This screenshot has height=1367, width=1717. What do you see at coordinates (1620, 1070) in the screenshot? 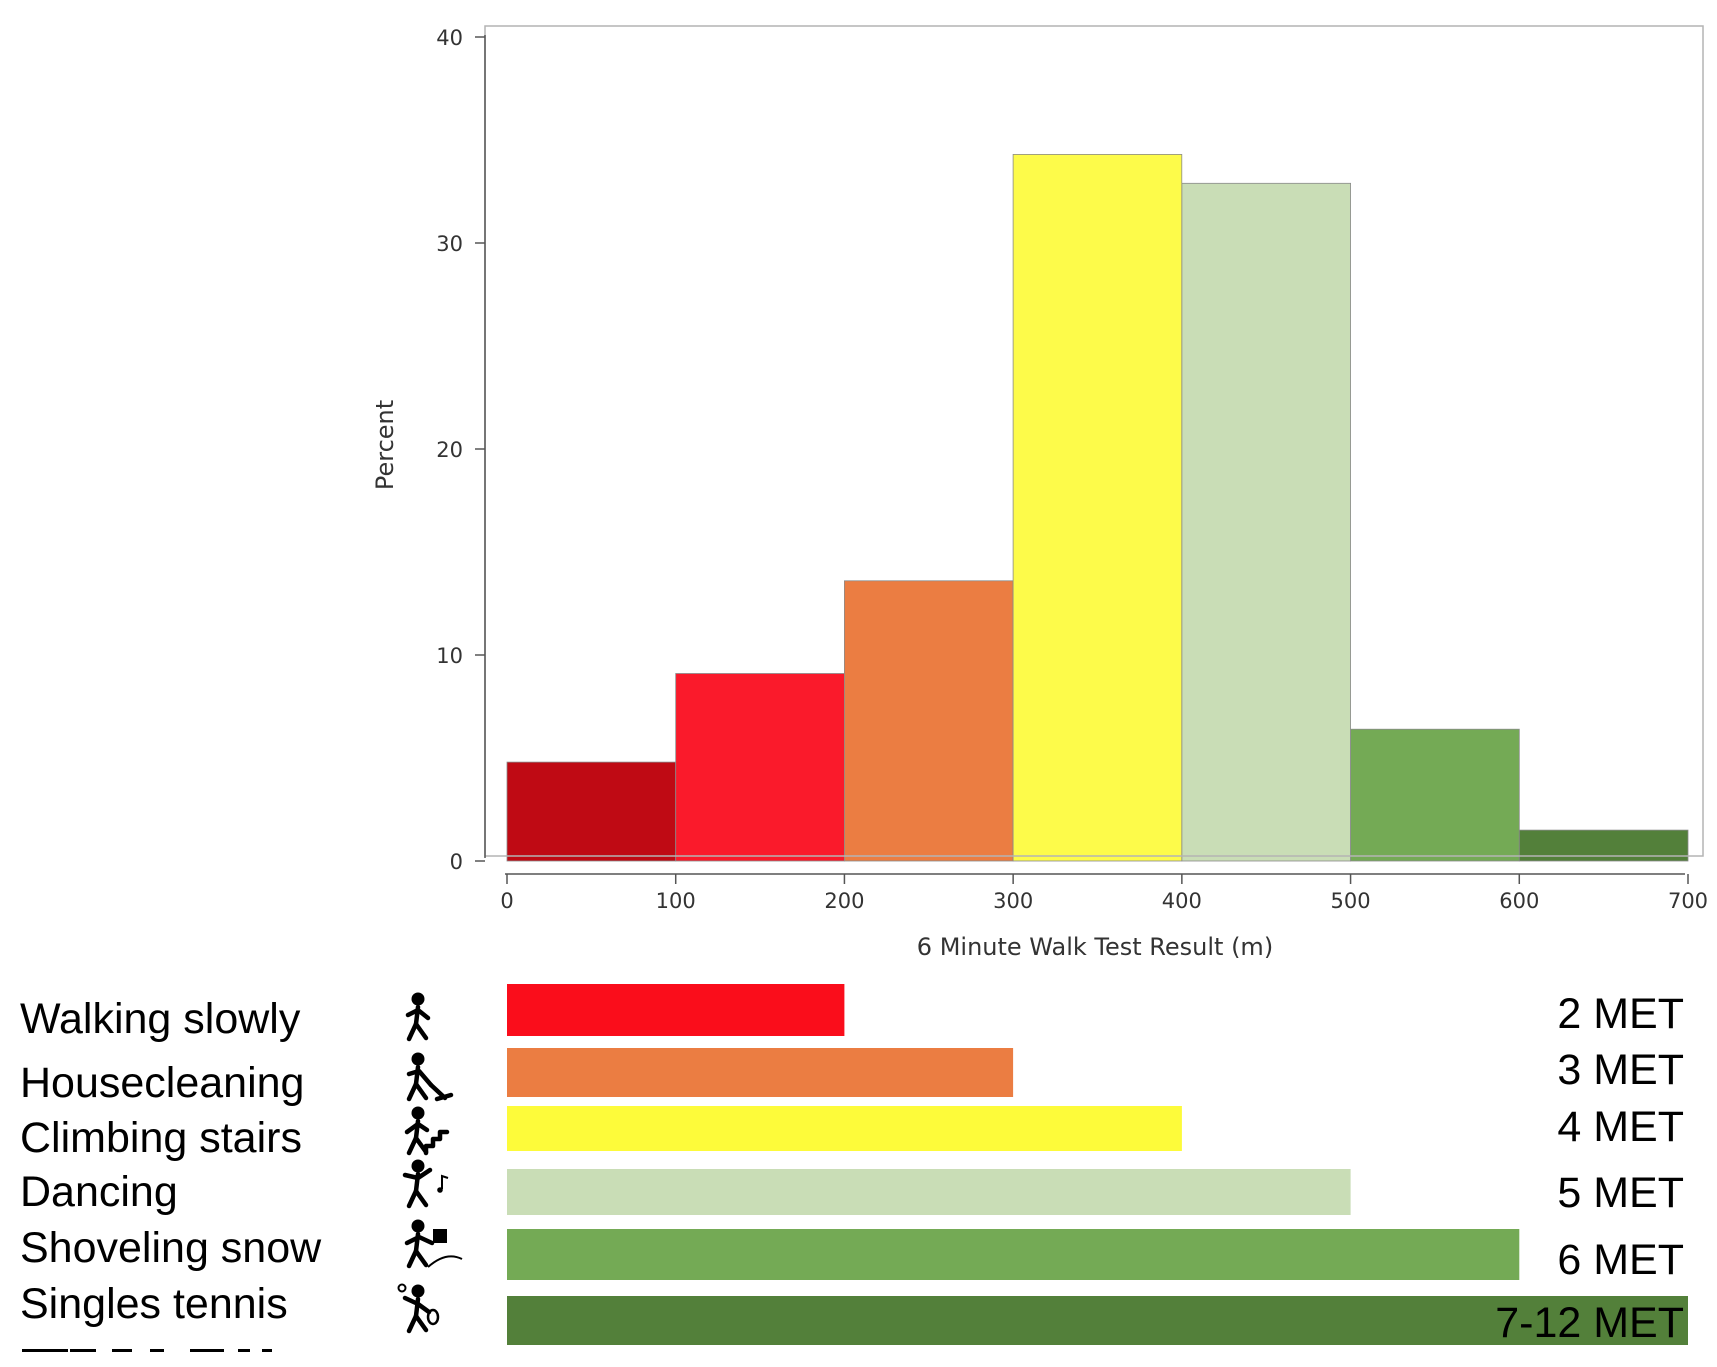
I see `met-label: 3 MET` at bounding box center [1620, 1070].